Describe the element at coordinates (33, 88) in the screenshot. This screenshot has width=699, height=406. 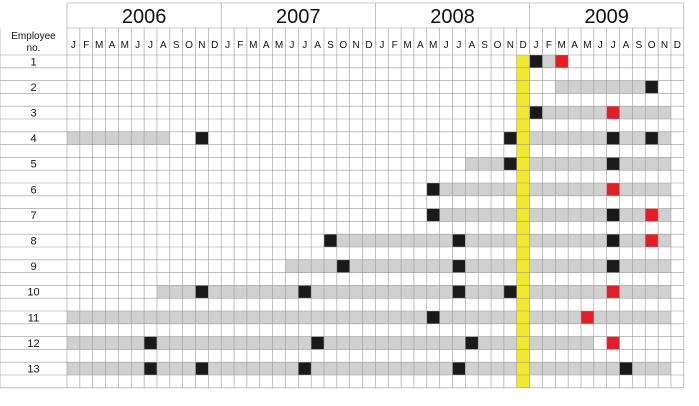
I see `employee-label: 2` at that location.